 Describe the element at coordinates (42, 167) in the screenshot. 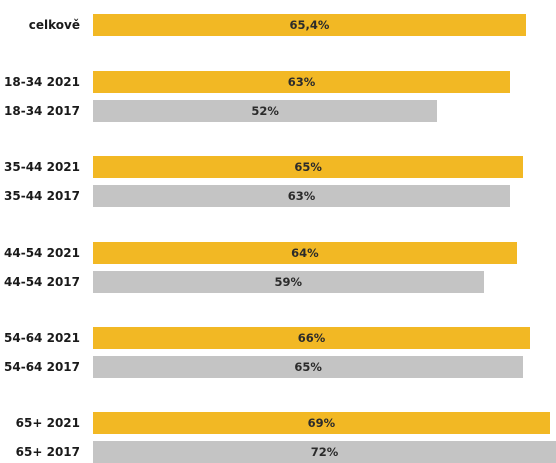

I see `category-label: 35-44 2021` at that location.